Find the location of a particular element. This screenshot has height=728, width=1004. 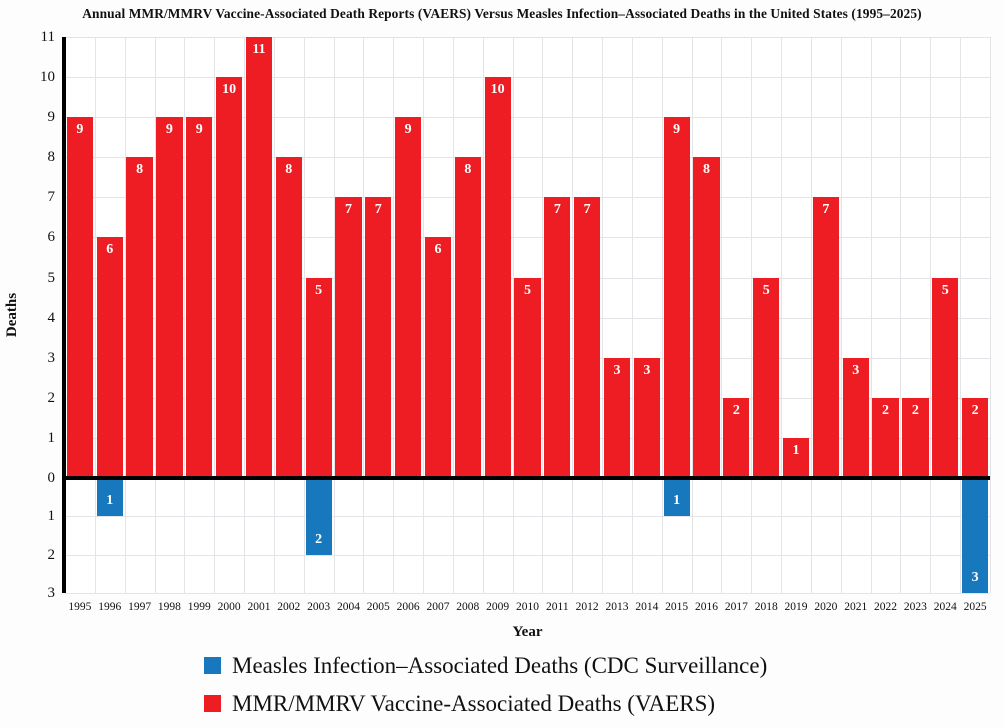

bar-vaers-1997 is located at coordinates (139, 317).